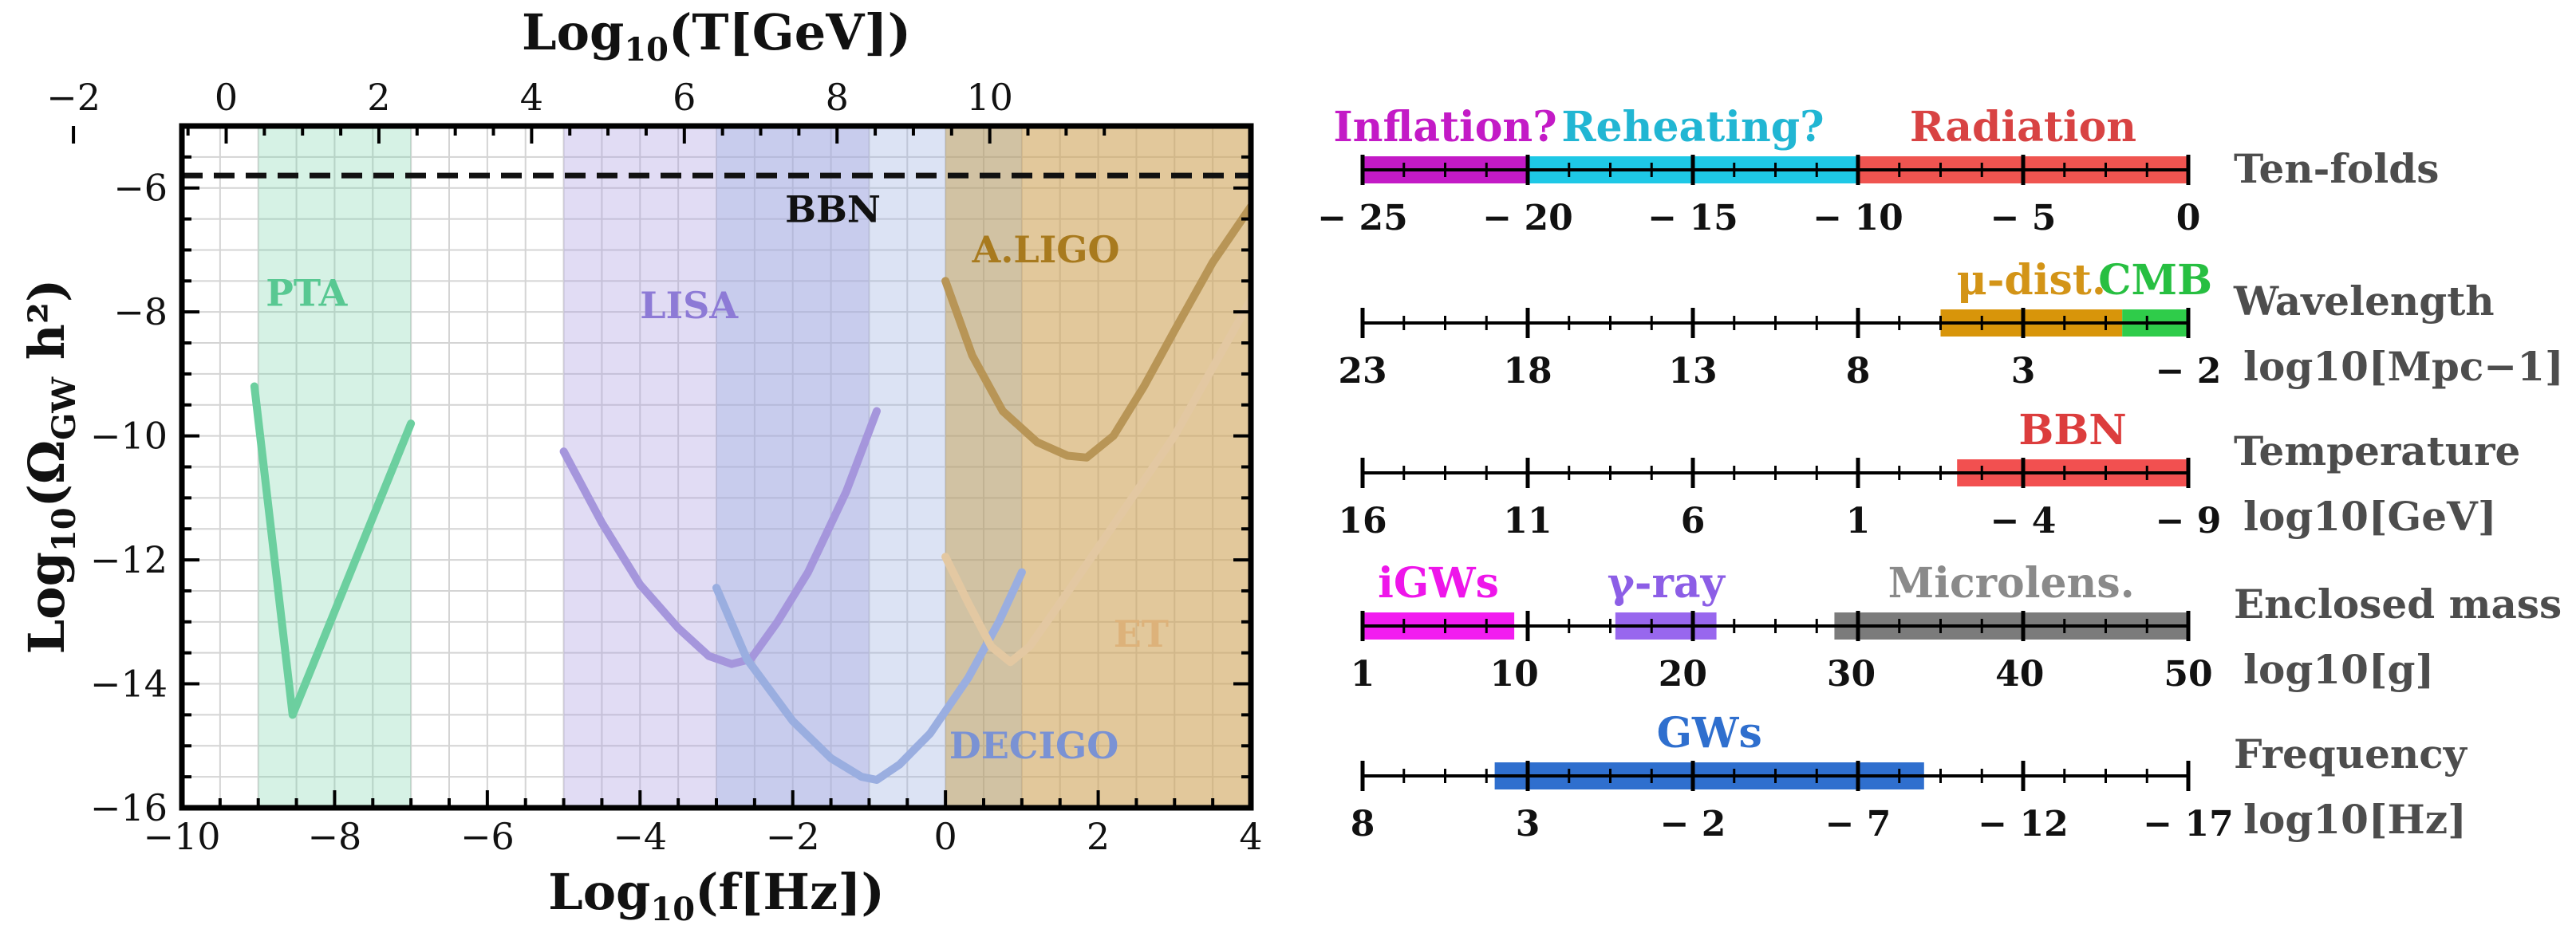 The image size is (2576, 933). I want to click on timeline-tick-label: 10, so click(1514, 674).